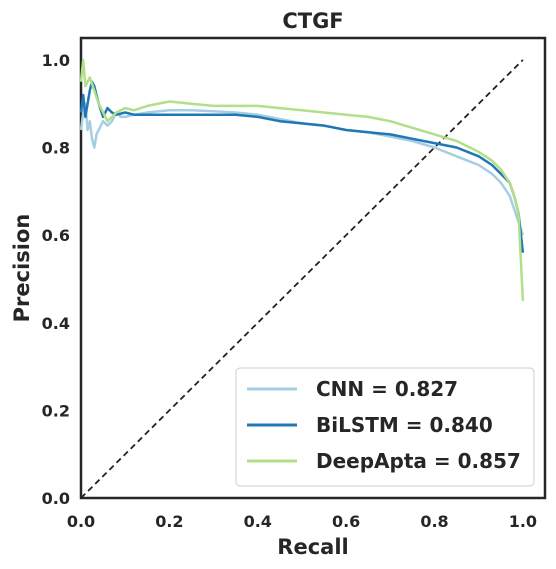 Image resolution: width=556 pixels, height=569 pixels. What do you see at coordinates (312, 547) in the screenshot?
I see `x-axis-label: Recall` at bounding box center [312, 547].